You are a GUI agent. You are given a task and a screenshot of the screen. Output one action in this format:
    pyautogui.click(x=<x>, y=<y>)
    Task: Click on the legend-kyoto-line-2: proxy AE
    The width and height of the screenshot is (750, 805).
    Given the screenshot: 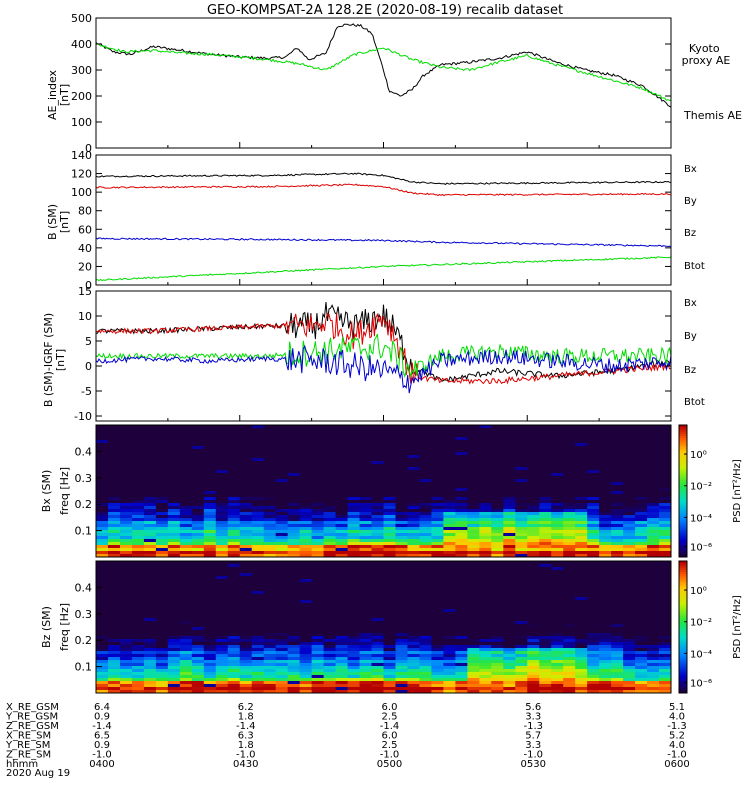 What is the action you would take?
    pyautogui.click(x=706, y=60)
    